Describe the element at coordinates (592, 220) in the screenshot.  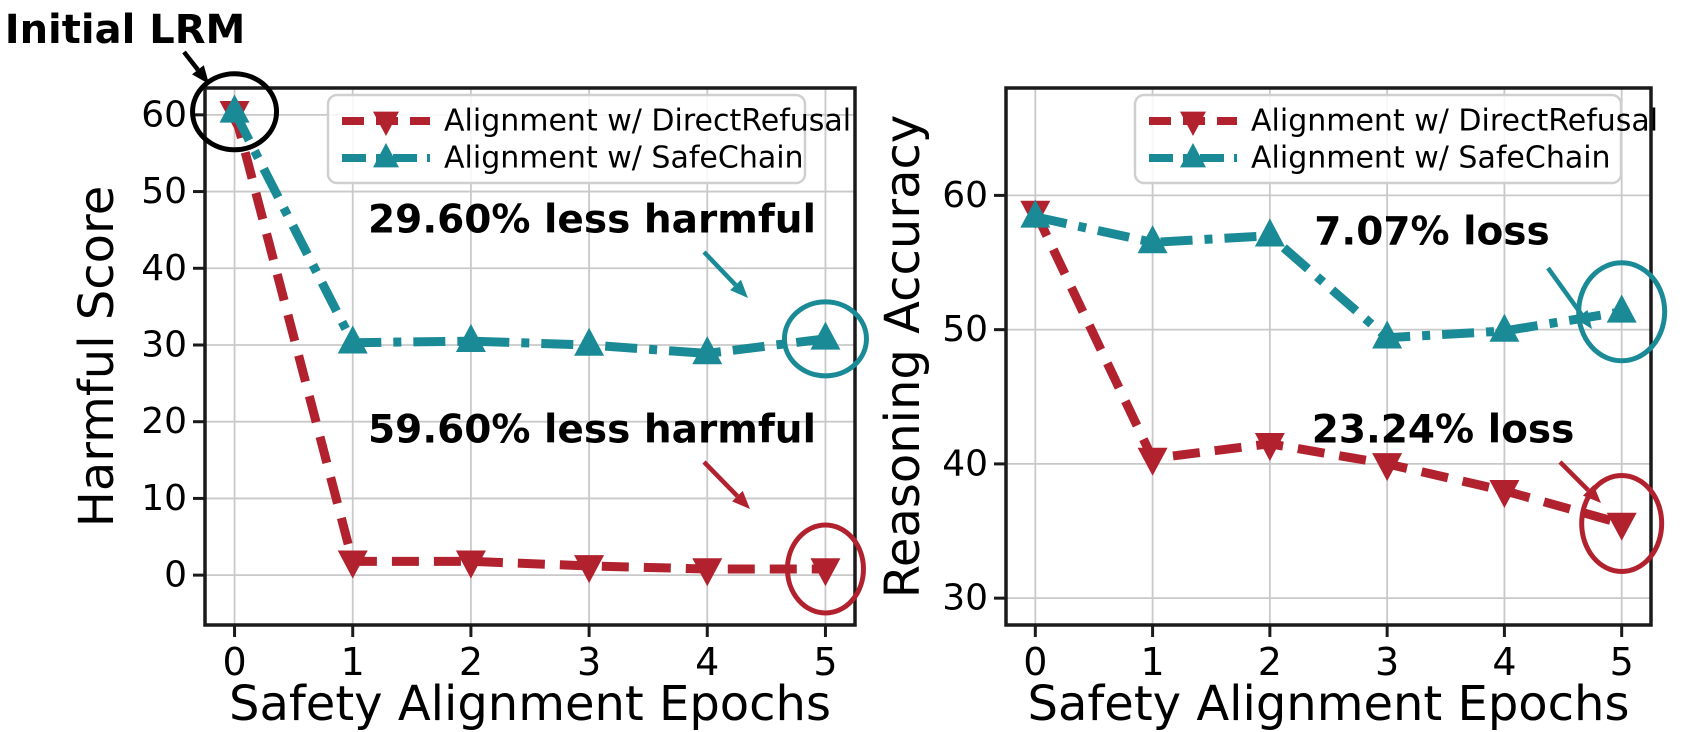
I see `annotation-text: 29.60% less harmful` at that location.